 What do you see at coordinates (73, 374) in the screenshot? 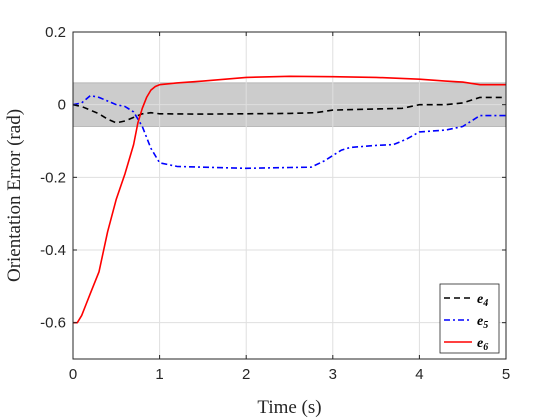
I see `x-tick-label: 0` at bounding box center [73, 374].